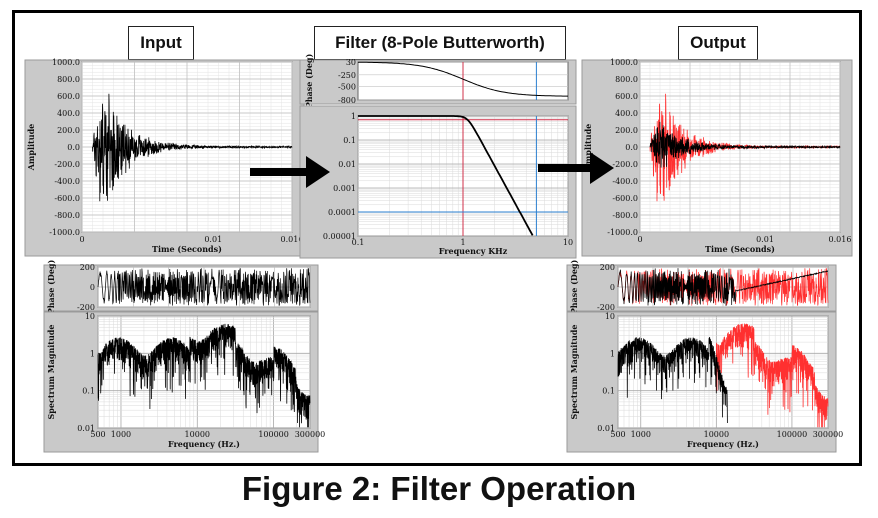 The image size is (878, 518). Describe the element at coordinates (473, 251) in the screenshot. I see `filter-magnitude-x-label: Frequency KHz` at that location.